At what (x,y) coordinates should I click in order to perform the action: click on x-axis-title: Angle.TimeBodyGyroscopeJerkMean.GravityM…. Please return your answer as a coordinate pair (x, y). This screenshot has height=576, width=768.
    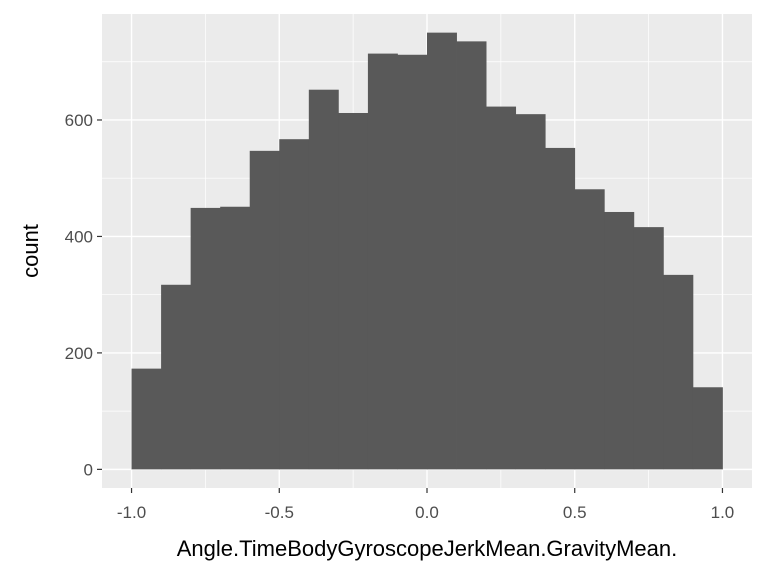
    Looking at the image, I should click on (427, 548).